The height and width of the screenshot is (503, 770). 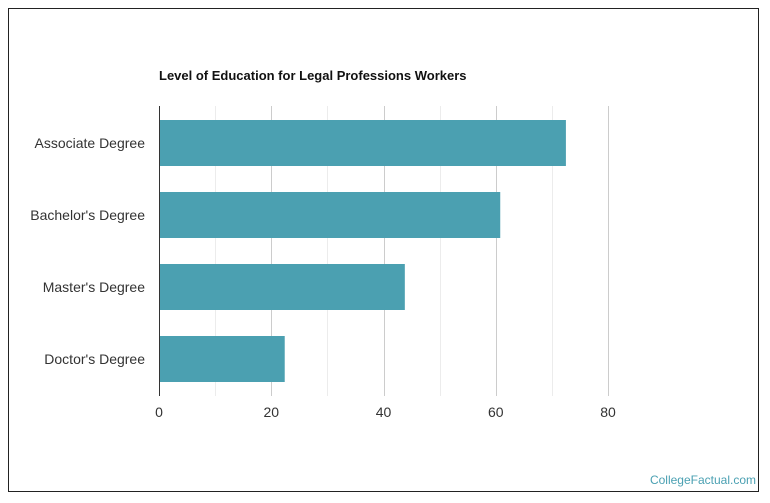 What do you see at coordinates (94, 359) in the screenshot?
I see `category-label: Doctor's Degree` at bounding box center [94, 359].